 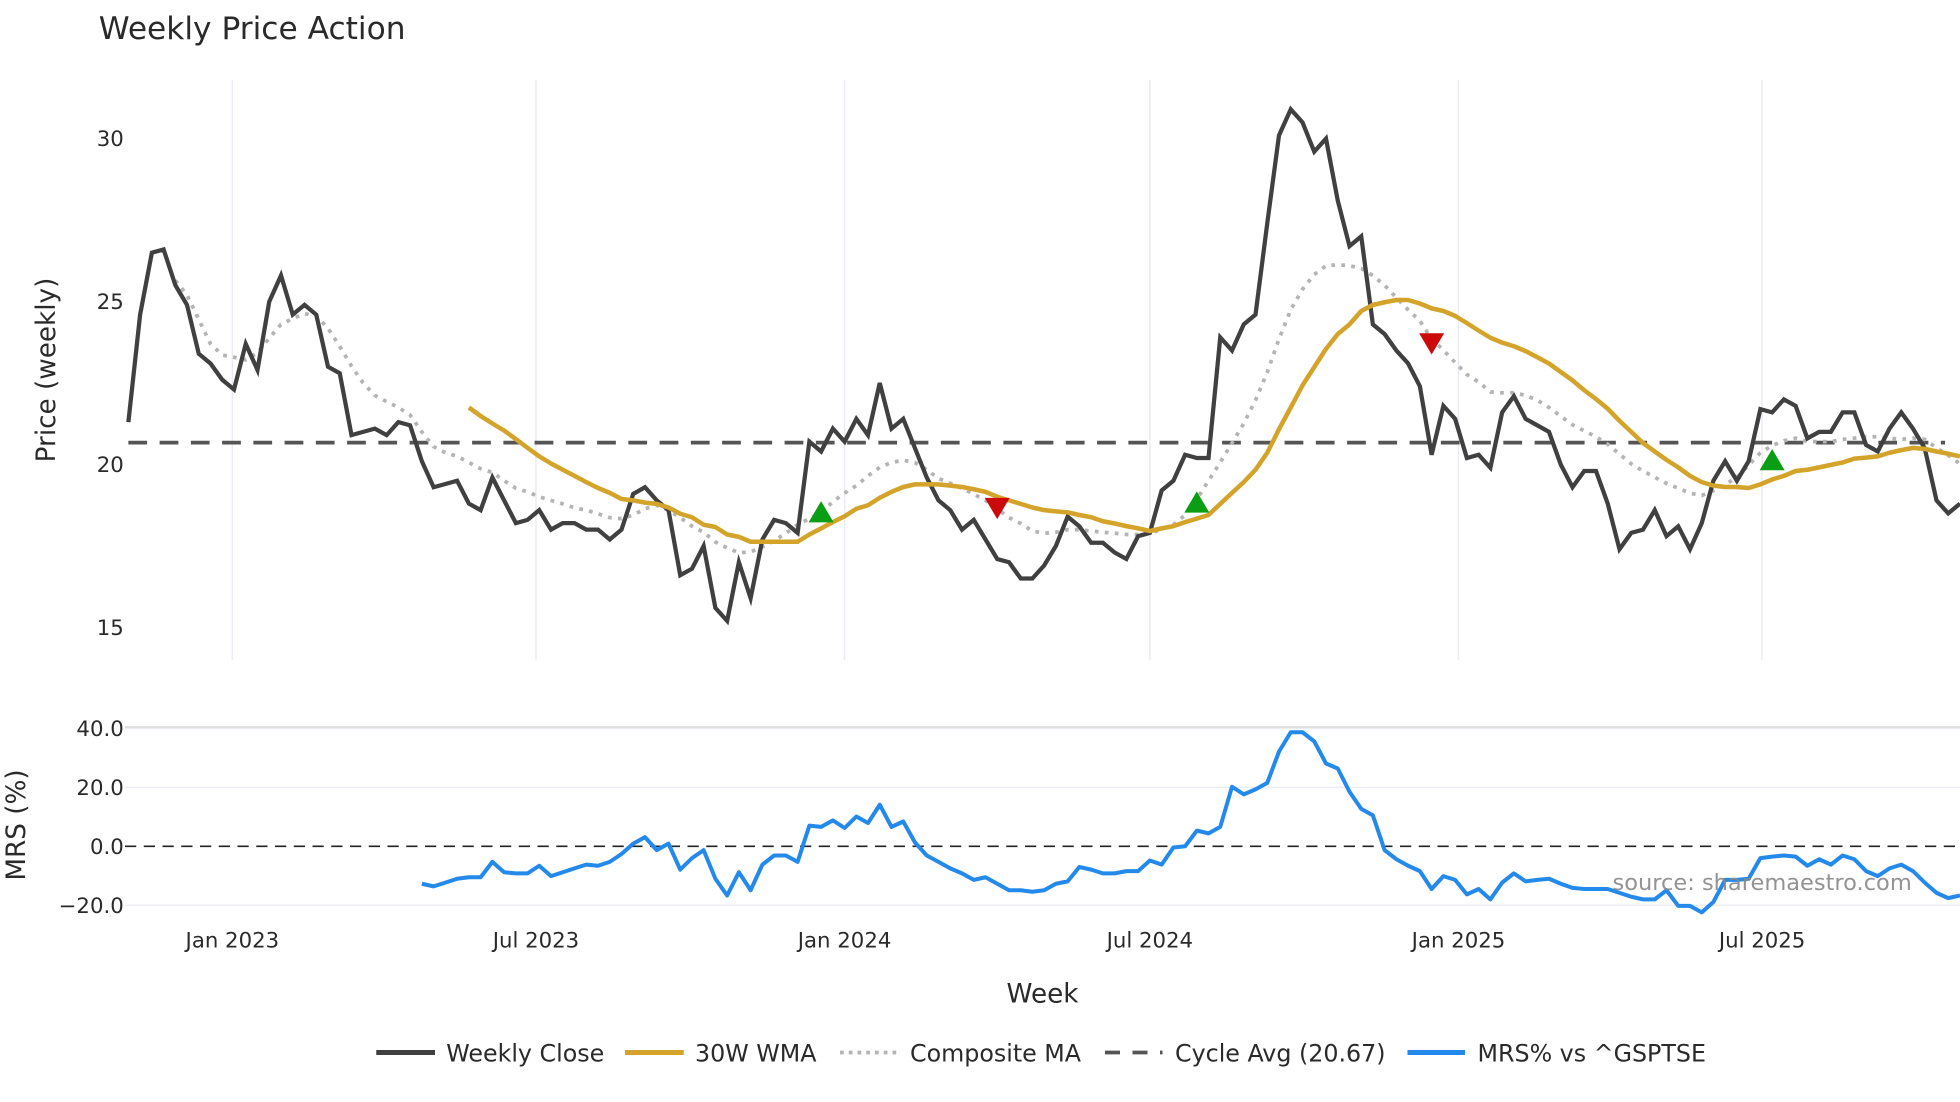 I want to click on mrs-y-ticks: −20.0 0.0 20.0 40.0, so click(x=91, y=818).